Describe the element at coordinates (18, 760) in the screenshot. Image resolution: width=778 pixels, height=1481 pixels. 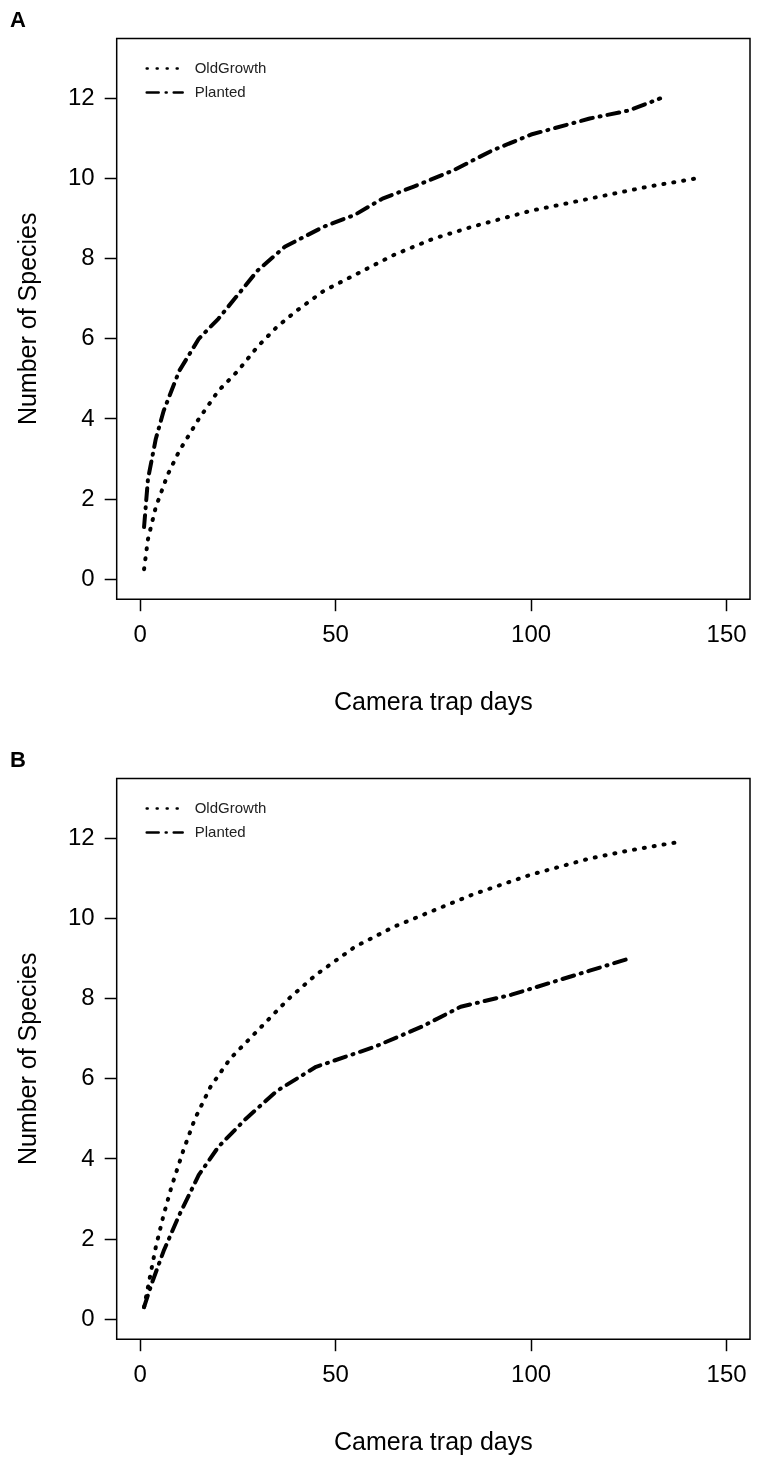
I see `chart-title: B` at that location.